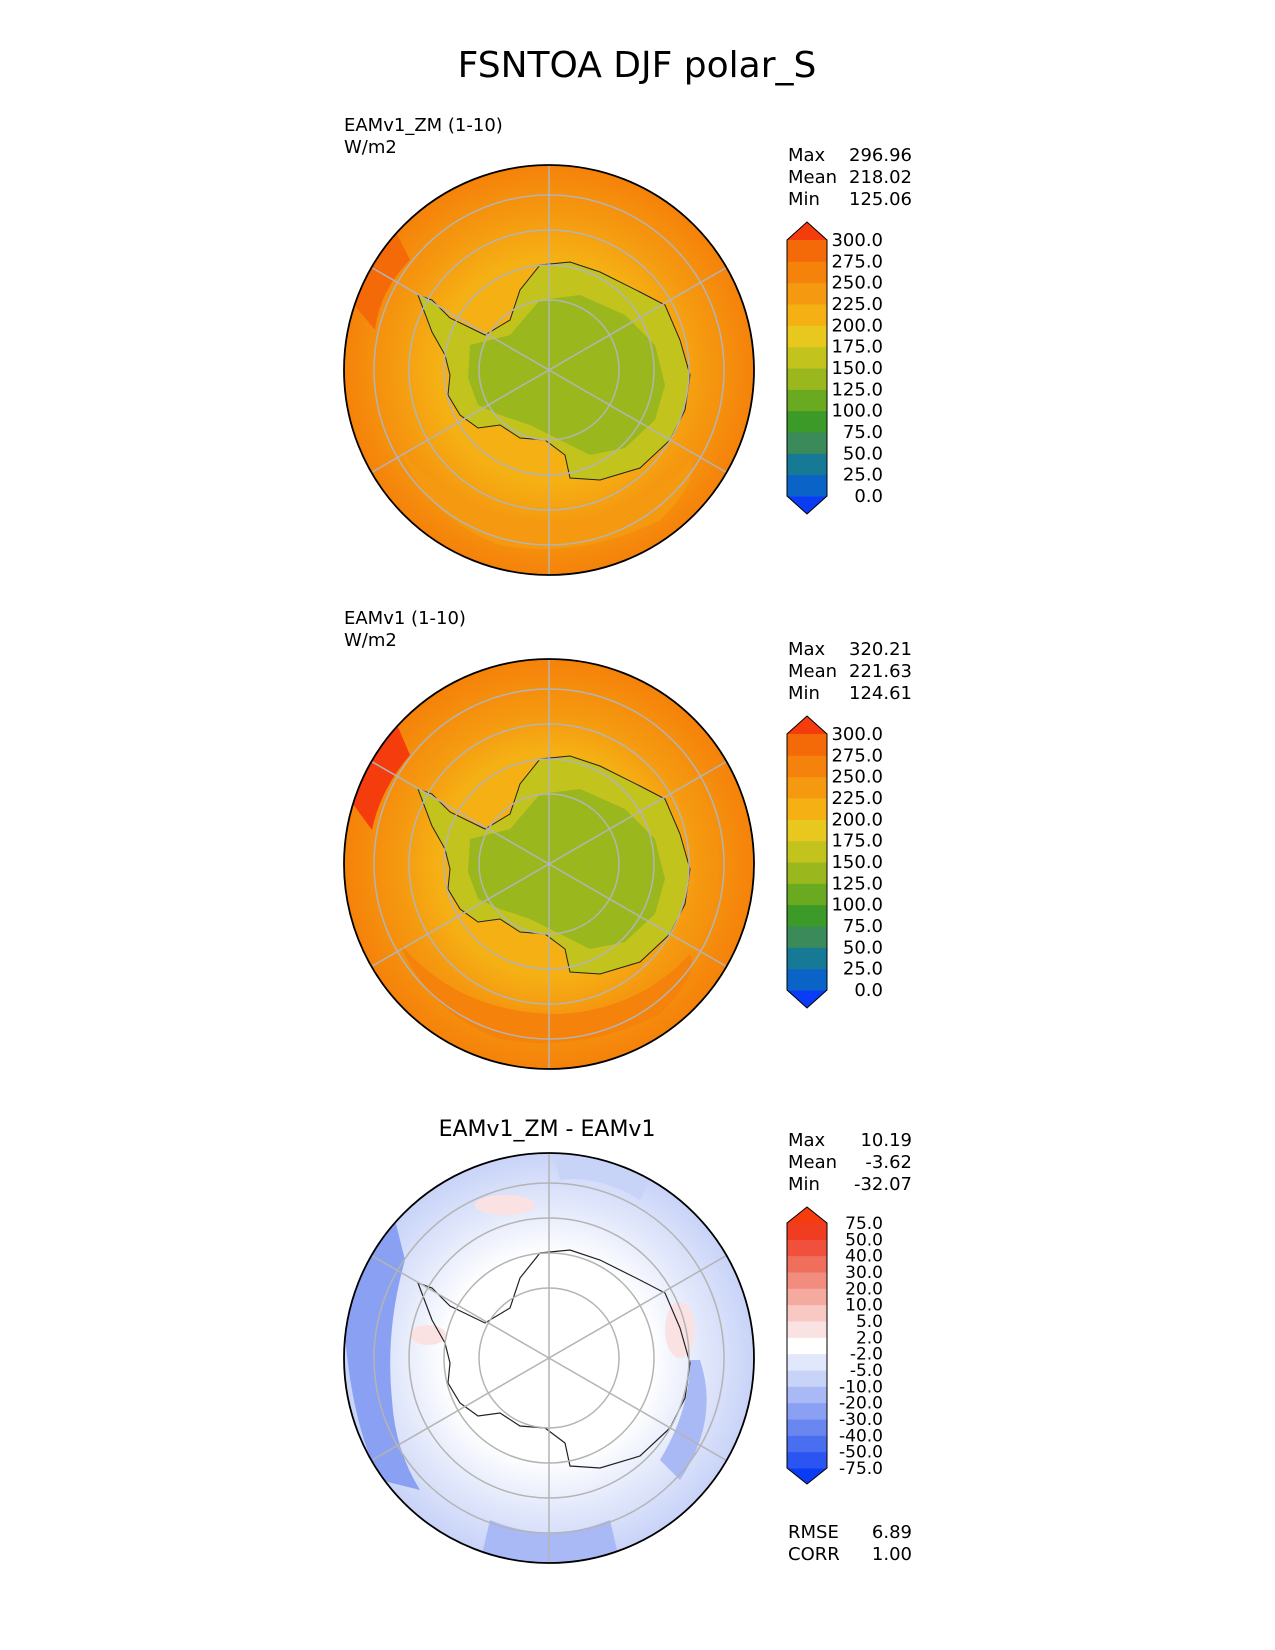  I want to click on panel-2-continent-interior, so click(566, 869).